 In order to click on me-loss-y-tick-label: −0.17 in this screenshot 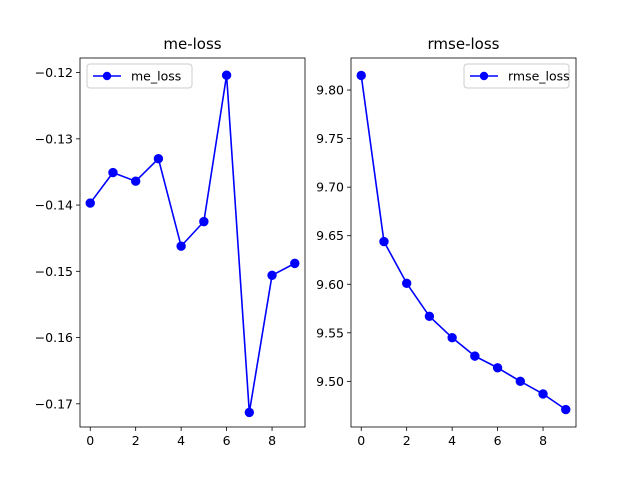, I will do `click(54, 403)`.